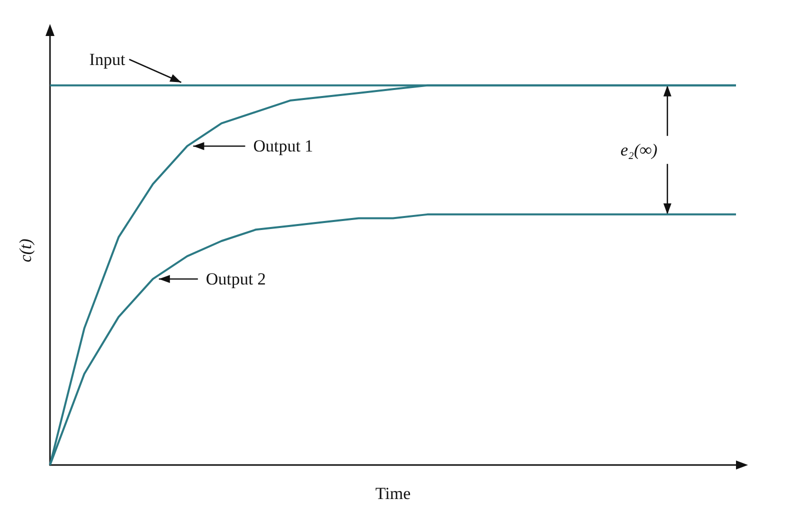  Describe the element at coordinates (639, 150) in the screenshot. I see `annotation: e₂(∞)` at that location.